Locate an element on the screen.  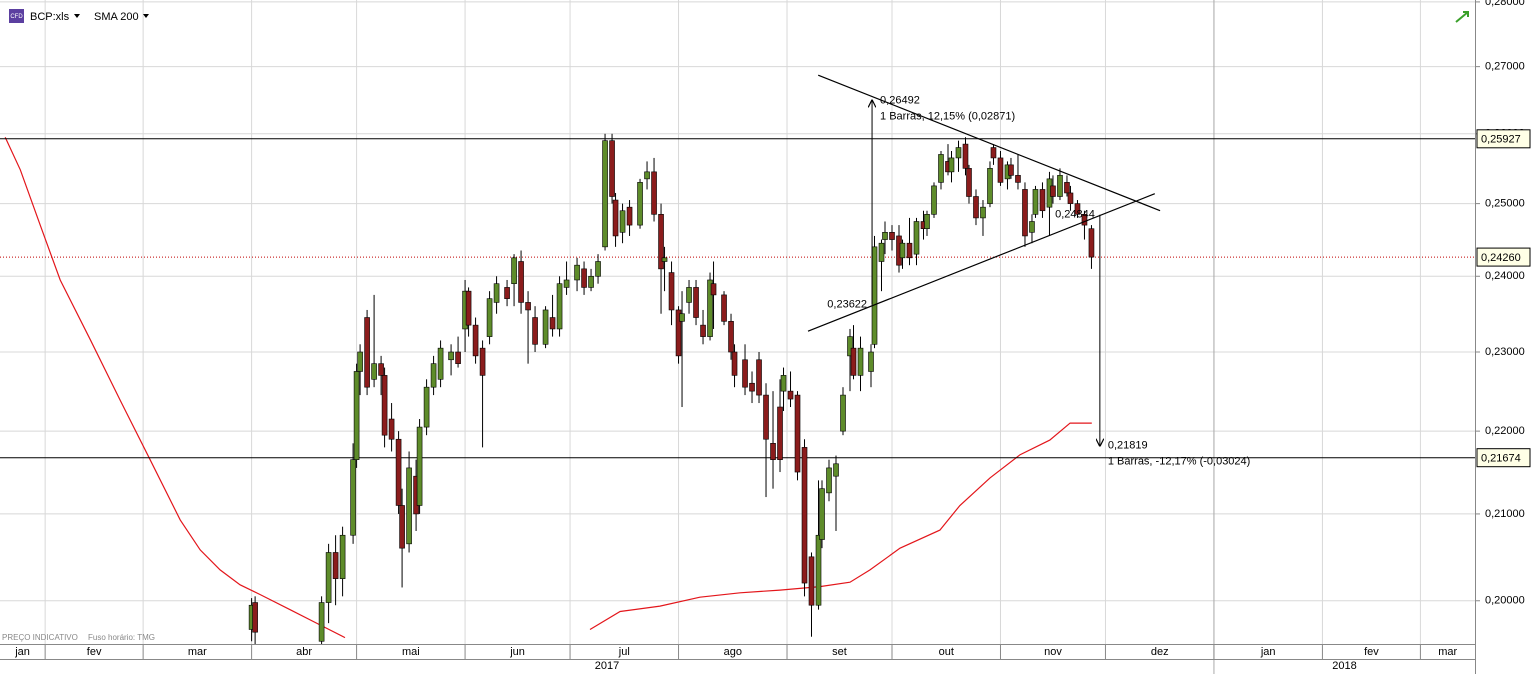
symbol-icon-text: CFD is located at coordinates (16, 17).